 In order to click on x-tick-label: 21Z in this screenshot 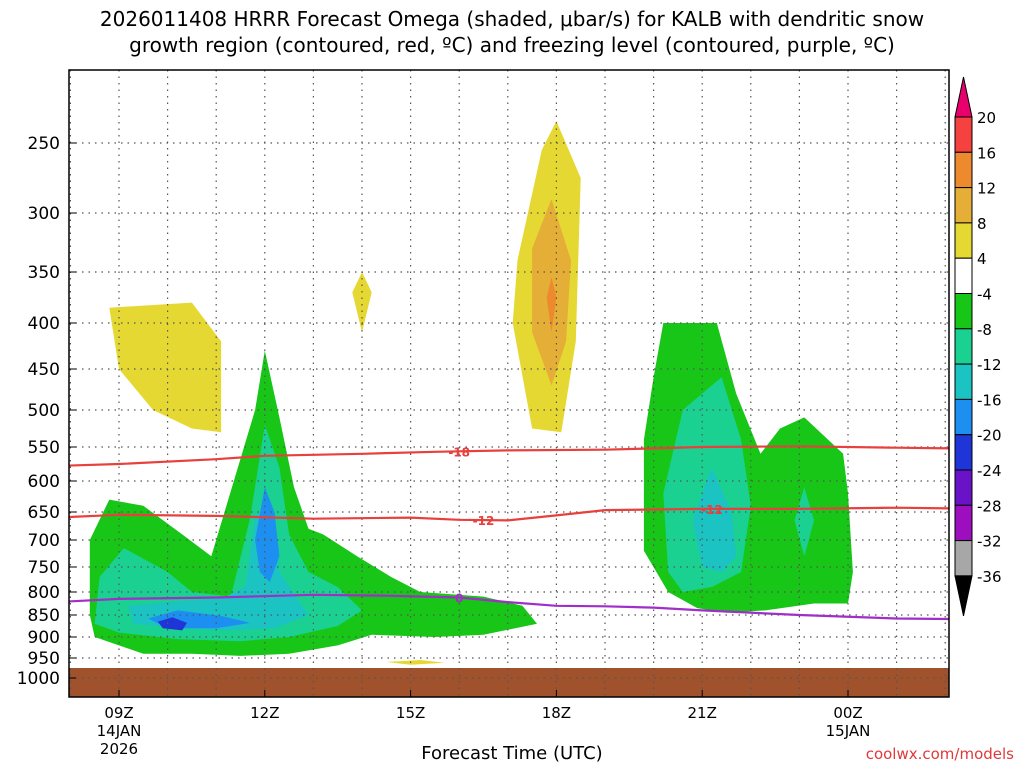, I will do `click(702, 713)`.